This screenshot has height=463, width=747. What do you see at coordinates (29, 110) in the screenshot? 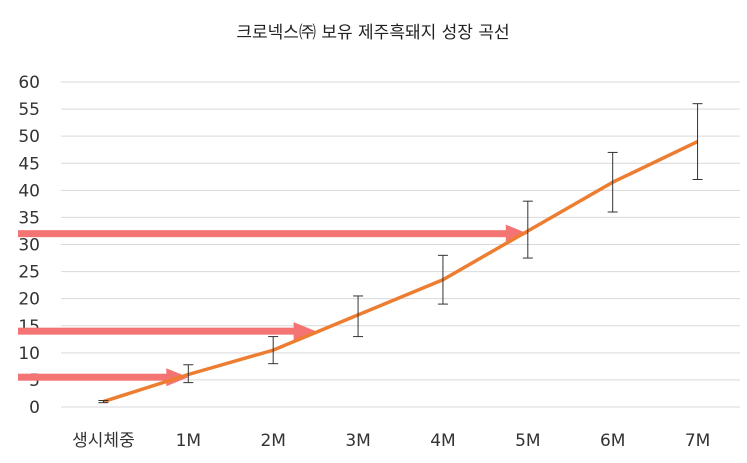
I see `y-tick-label: 55` at bounding box center [29, 110].